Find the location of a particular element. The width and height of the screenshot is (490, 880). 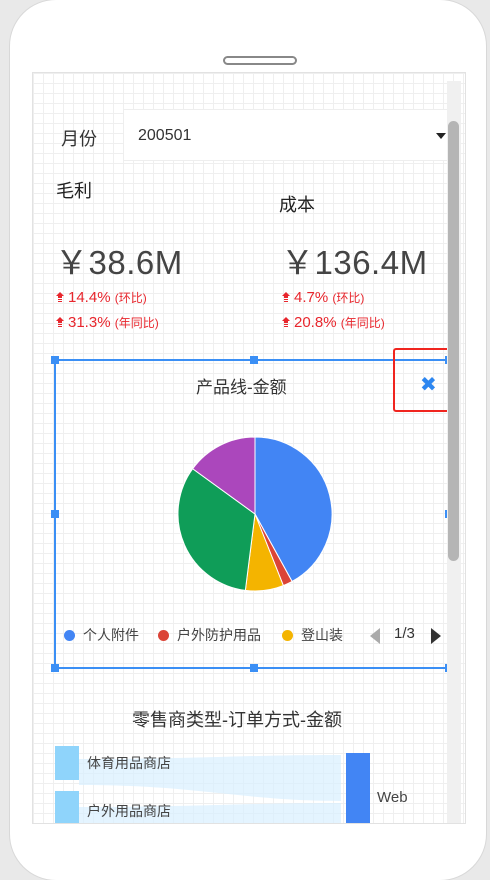

close-highlight-box is located at coordinates (422, 380).